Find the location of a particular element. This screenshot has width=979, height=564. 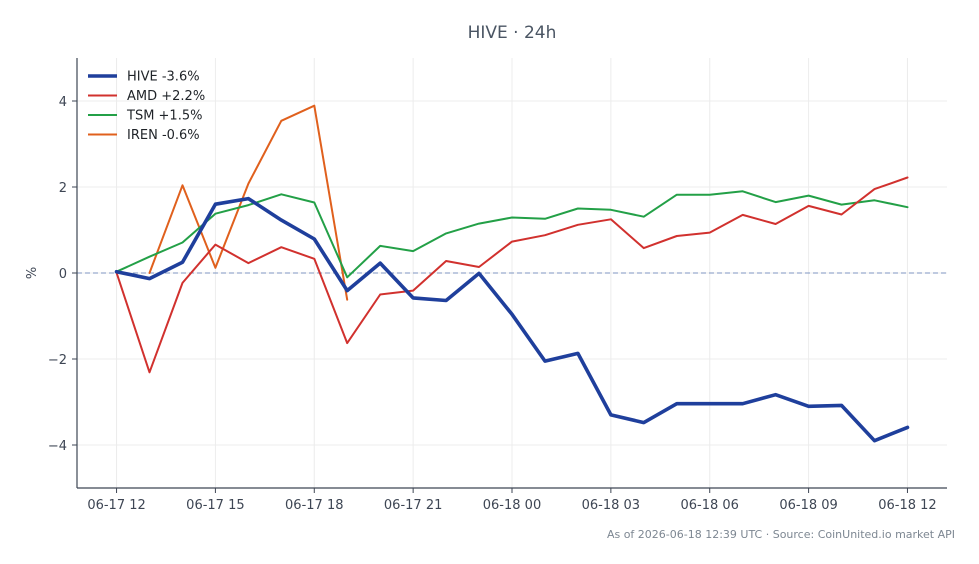

x-tick-label: 06-17 21 is located at coordinates (413, 505).